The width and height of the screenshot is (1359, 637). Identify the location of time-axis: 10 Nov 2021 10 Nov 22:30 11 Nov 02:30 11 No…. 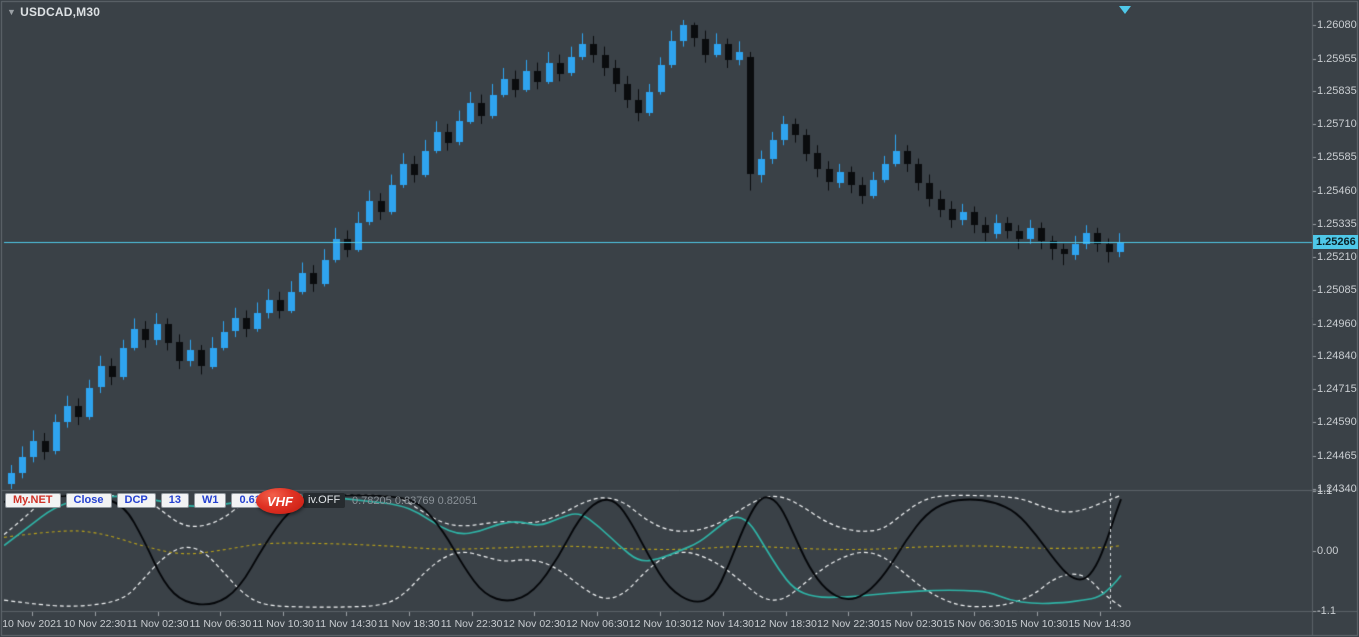
(656, 625).